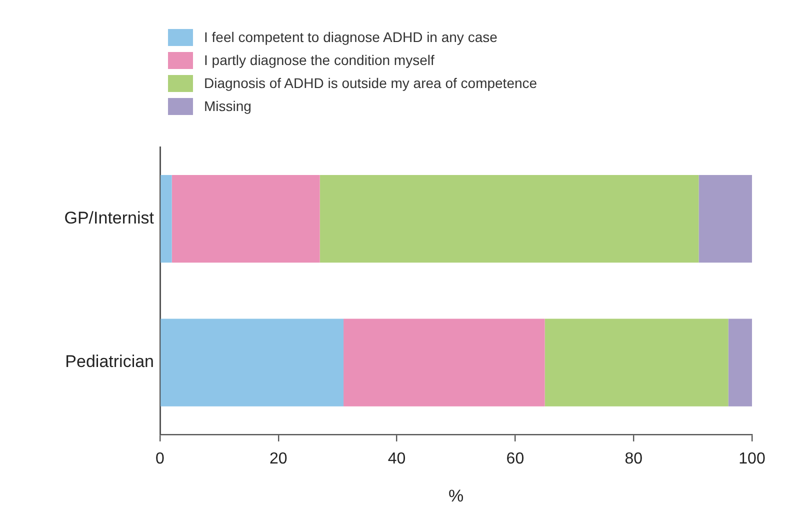  Describe the element at coordinates (515, 459) in the screenshot. I see `x-tick-label: 60` at that location.